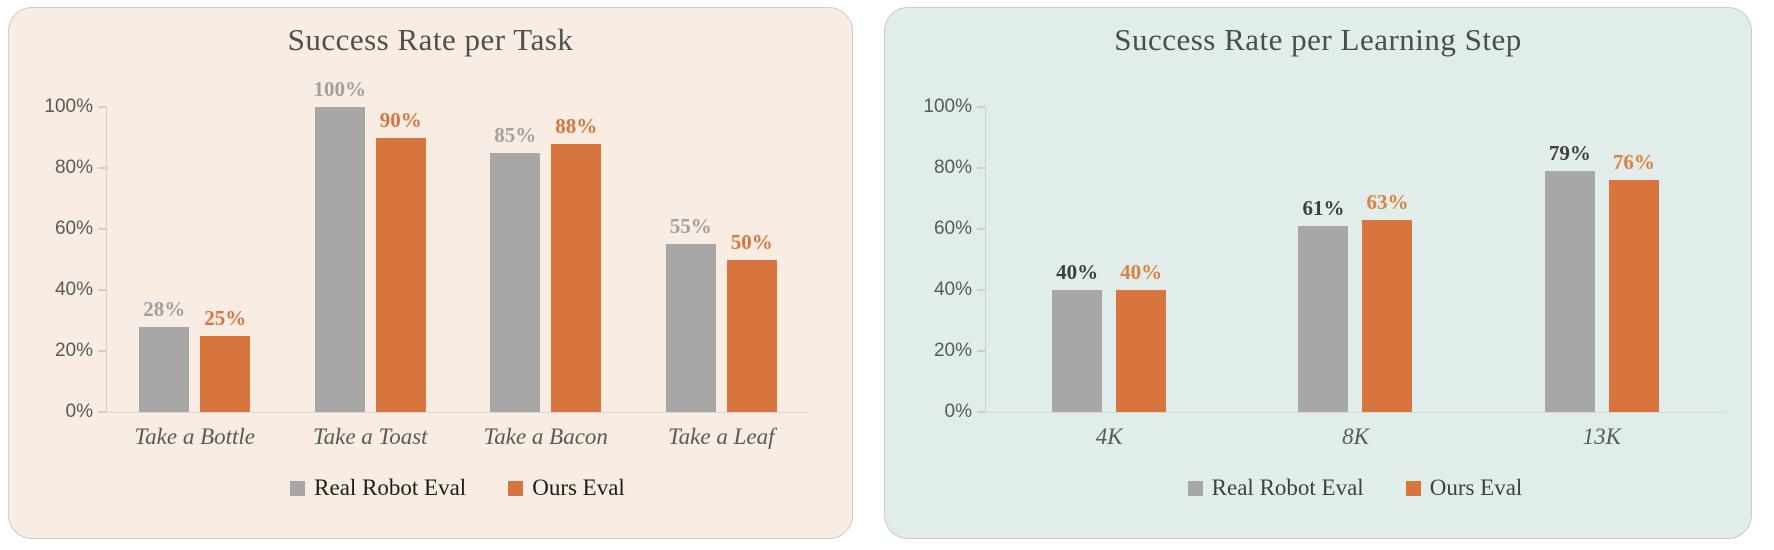  Describe the element at coordinates (576, 125) in the screenshot. I see `bar-value-label: 88%` at that location.